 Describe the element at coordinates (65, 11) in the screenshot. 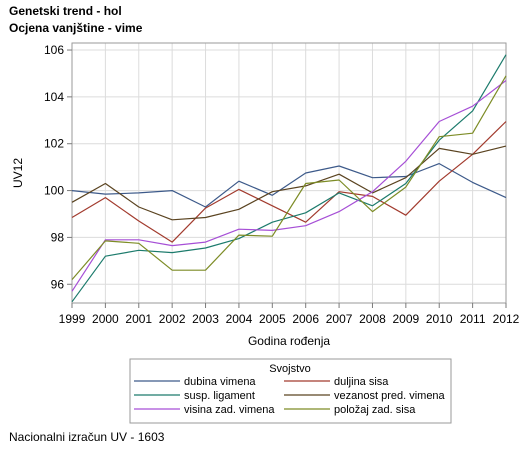

I see `chart-title: Genetski trend - hol` at that location.